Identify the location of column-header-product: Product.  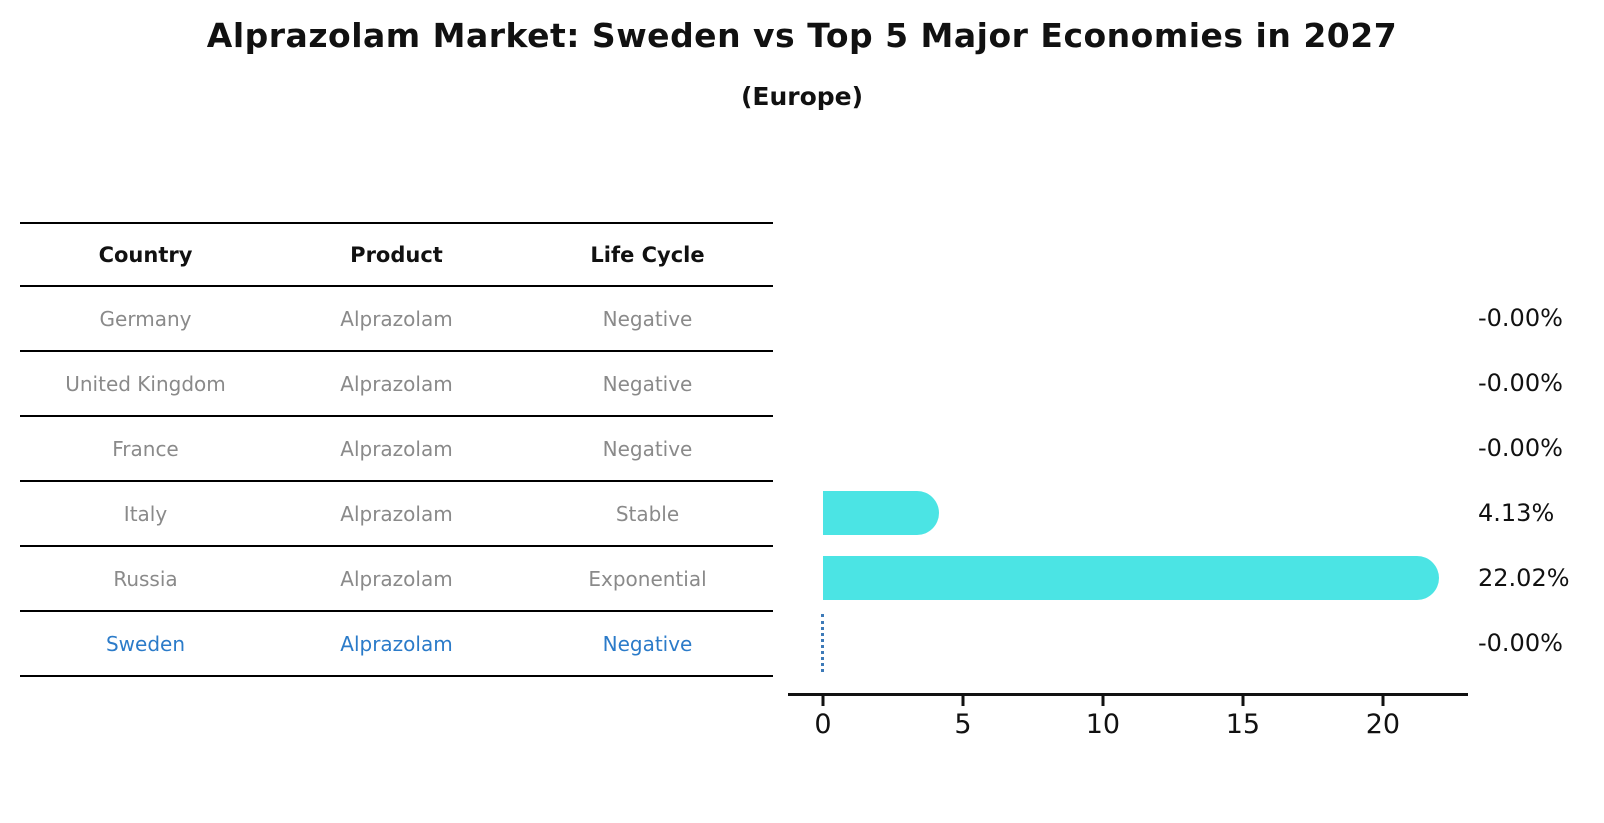
(396, 254).